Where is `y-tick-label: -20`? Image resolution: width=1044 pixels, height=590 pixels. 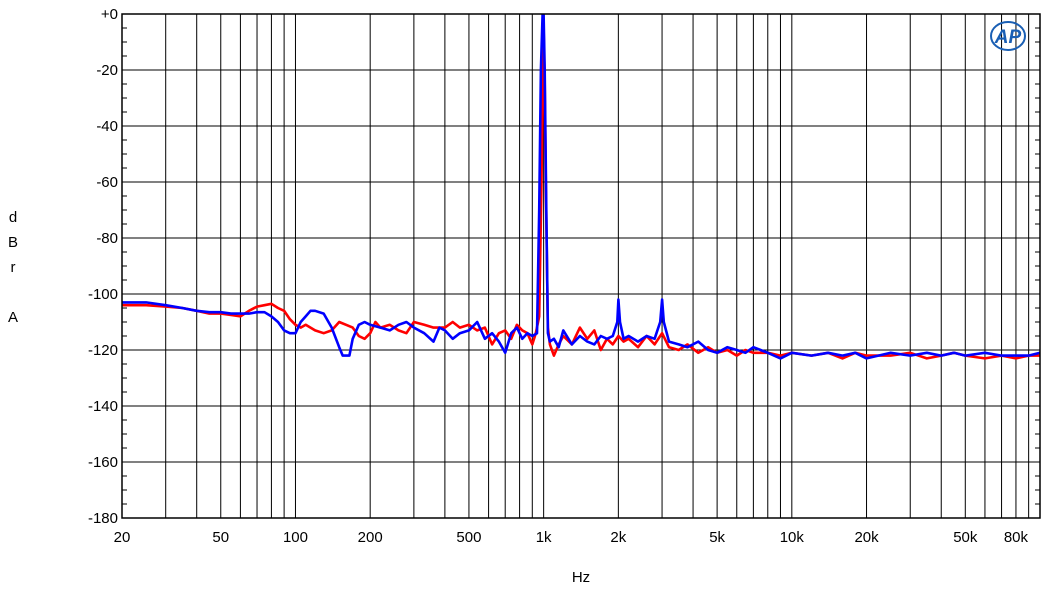
y-tick-label: -20 is located at coordinates (107, 70).